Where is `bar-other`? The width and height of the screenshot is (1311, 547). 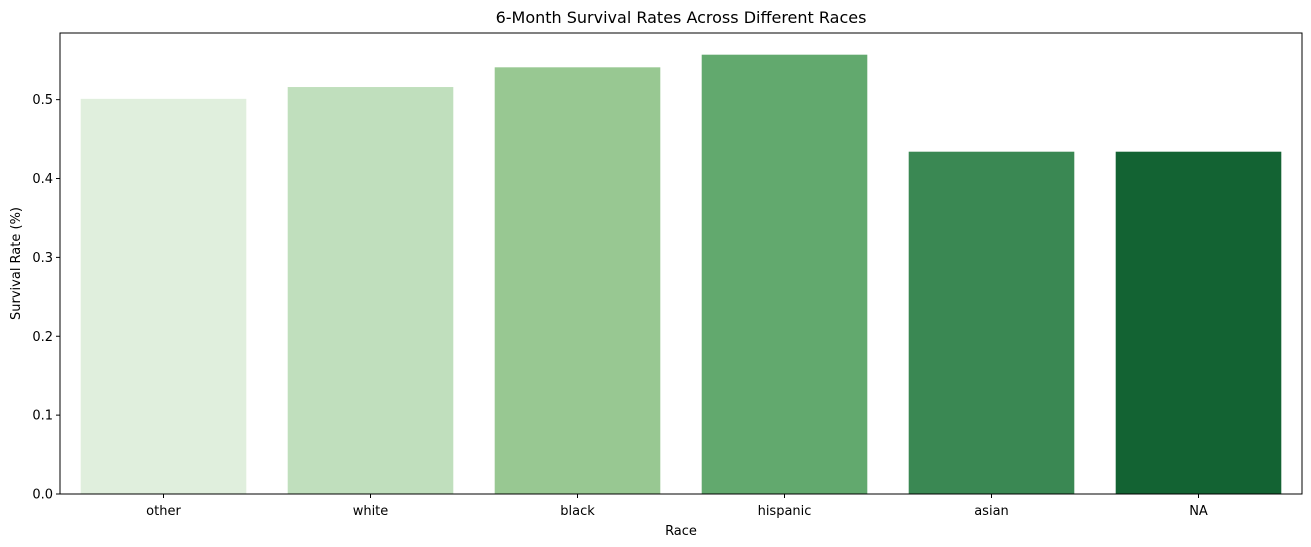 bar-other is located at coordinates (163, 296).